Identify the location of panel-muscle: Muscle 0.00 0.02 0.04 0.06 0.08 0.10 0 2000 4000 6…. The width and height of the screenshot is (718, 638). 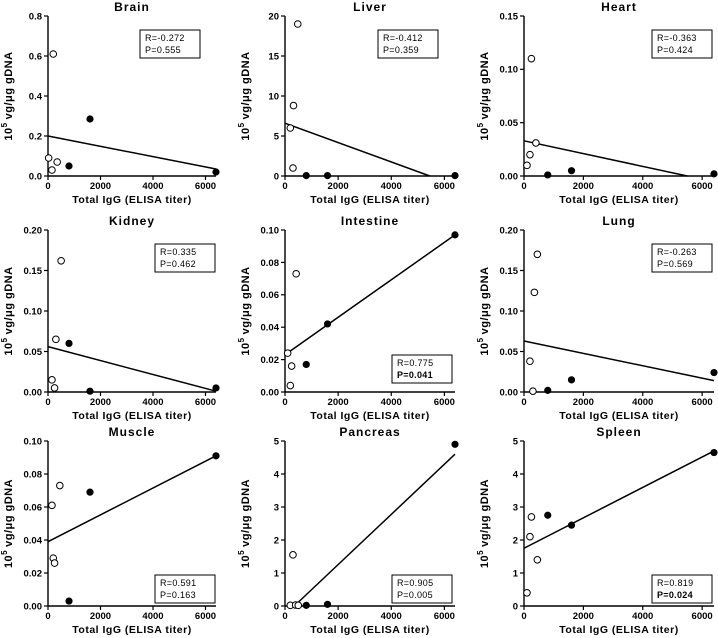
(110, 530).